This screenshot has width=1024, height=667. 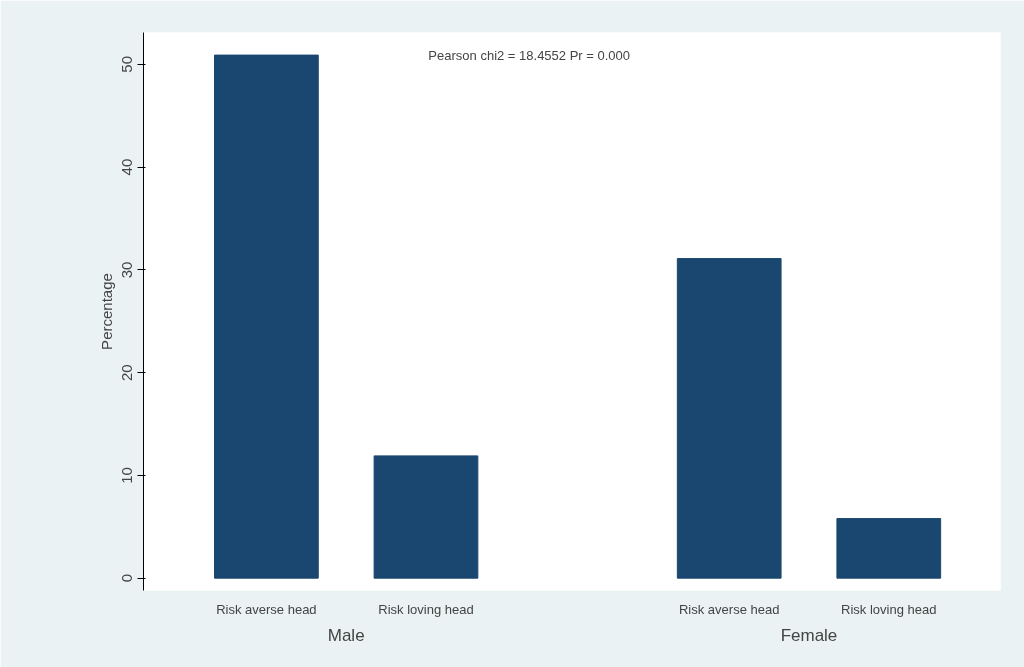 What do you see at coordinates (127, 372) in the screenshot?
I see `y-tick-label: 20` at bounding box center [127, 372].